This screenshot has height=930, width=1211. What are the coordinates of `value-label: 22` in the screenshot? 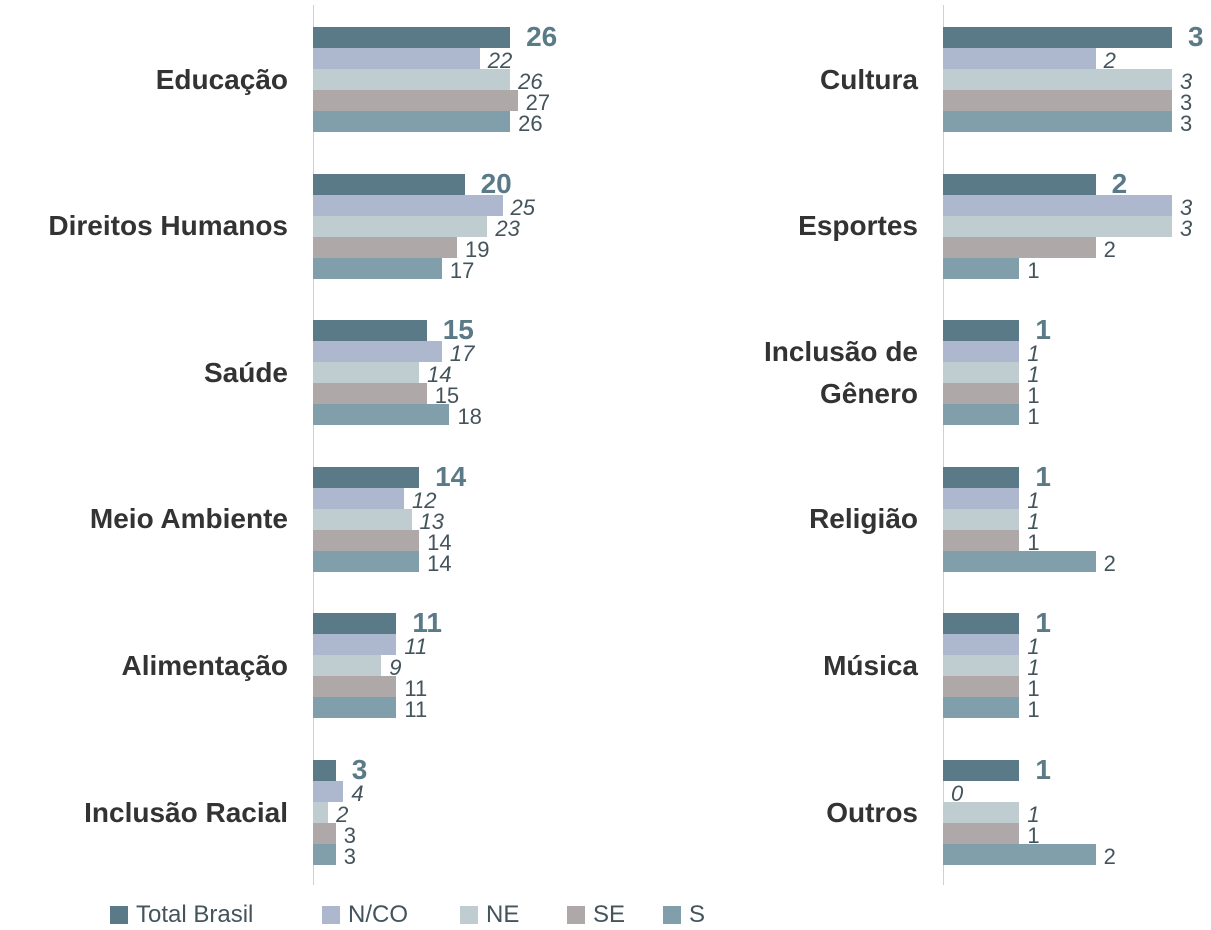 It's located at (500, 60).